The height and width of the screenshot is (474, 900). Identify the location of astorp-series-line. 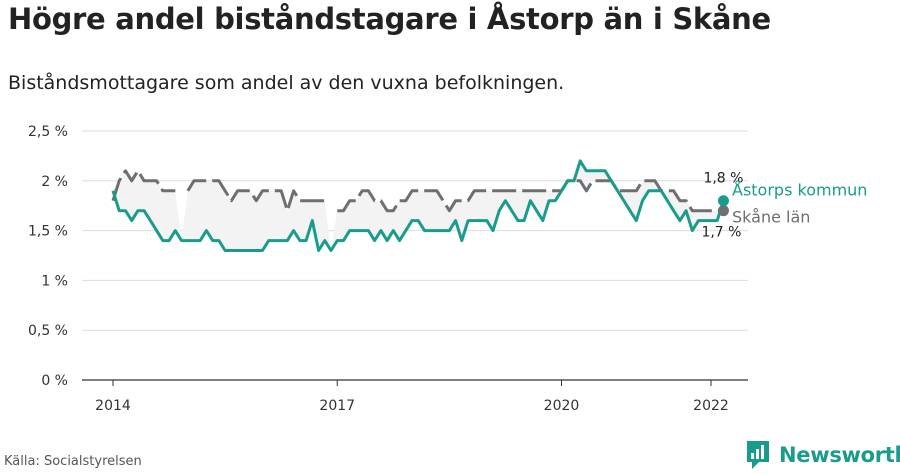
(418, 205).